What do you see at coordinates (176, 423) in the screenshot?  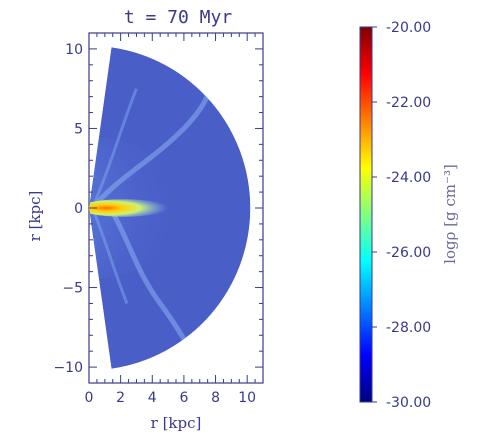 I see `x-axis-label: r [kpc]` at bounding box center [176, 423].